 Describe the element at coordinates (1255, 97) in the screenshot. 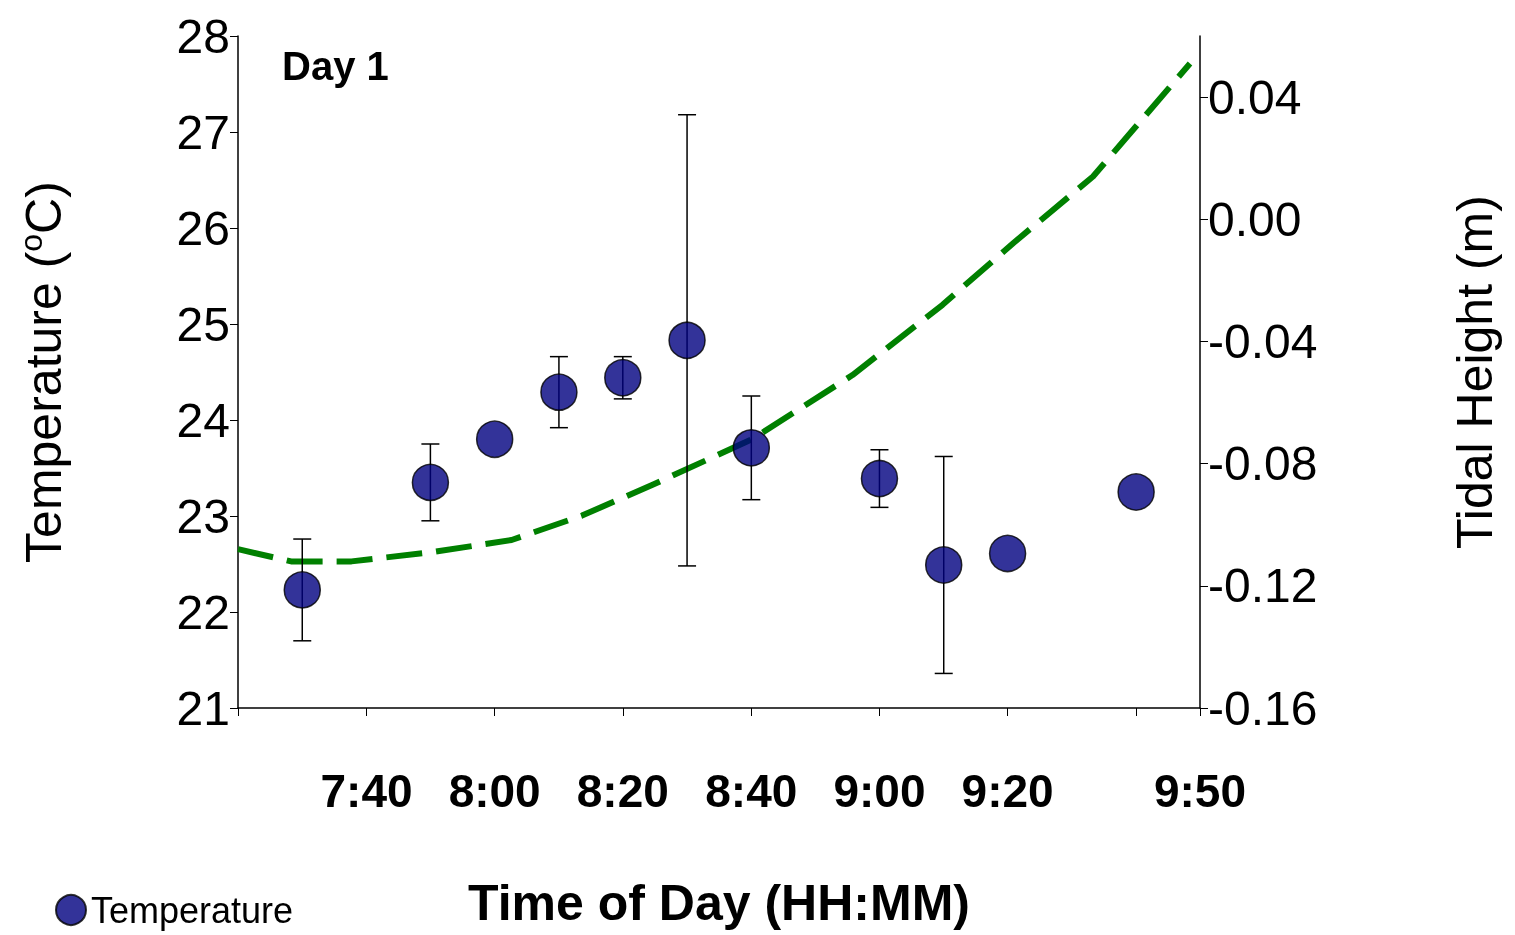

I see `y2-tick-label: 0.04` at that location.